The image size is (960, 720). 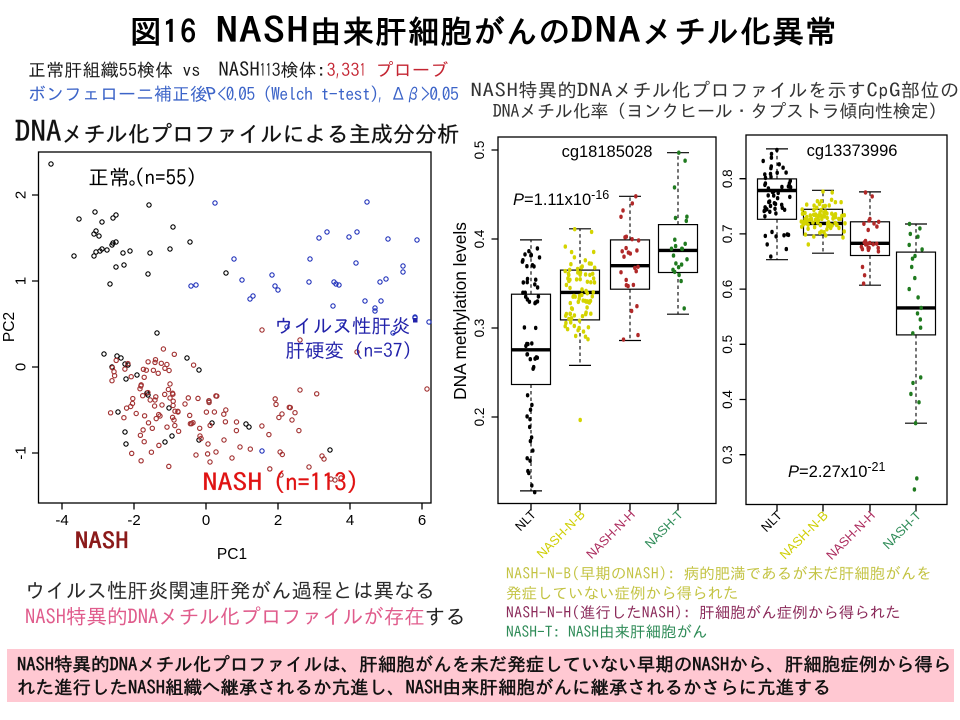 What do you see at coordinates (727, 178) in the screenshot?
I see `svg-text: 0.8` at bounding box center [727, 178].